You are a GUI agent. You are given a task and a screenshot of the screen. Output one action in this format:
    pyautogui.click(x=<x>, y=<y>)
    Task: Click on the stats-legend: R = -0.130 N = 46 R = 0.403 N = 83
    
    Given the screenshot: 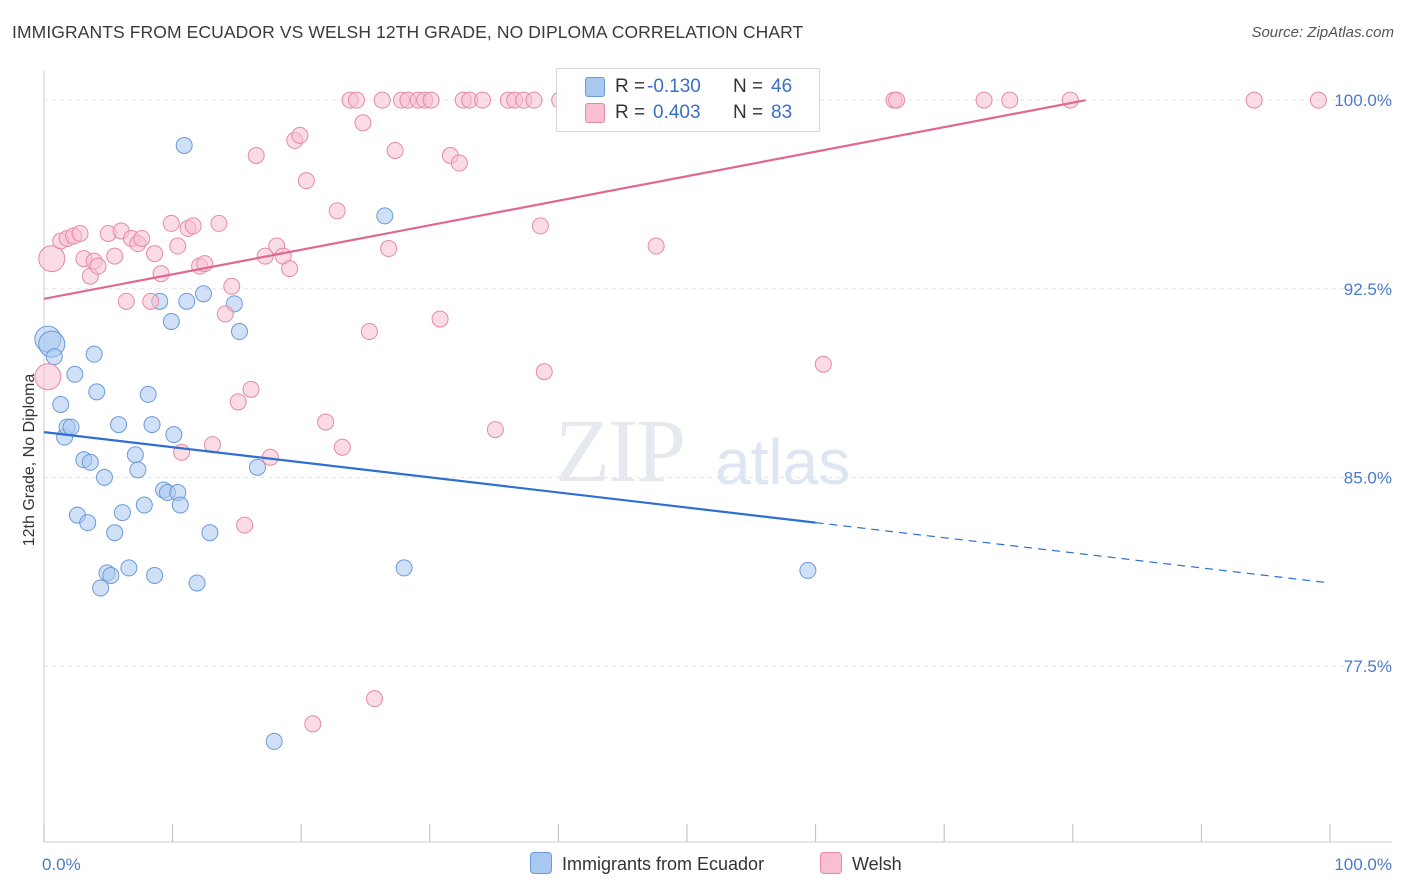 What is the action you would take?
    pyautogui.click(x=688, y=100)
    